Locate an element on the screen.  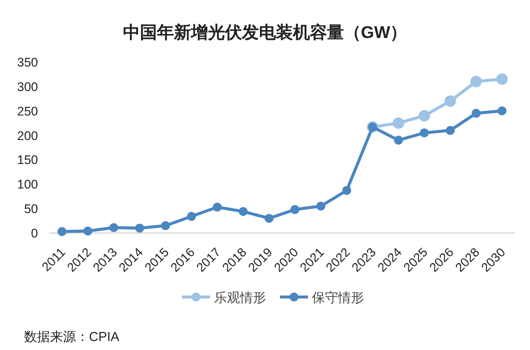
legend-label: 乐观情形 is located at coordinates (240, 297).